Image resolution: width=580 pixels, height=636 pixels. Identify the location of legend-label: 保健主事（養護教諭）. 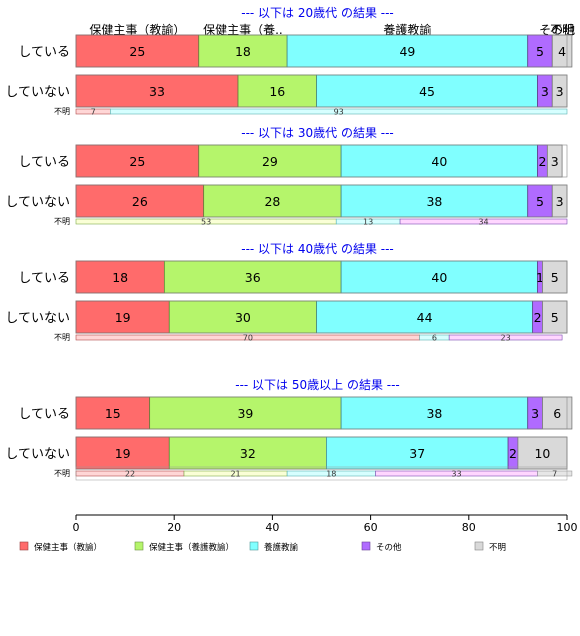
(191, 547).